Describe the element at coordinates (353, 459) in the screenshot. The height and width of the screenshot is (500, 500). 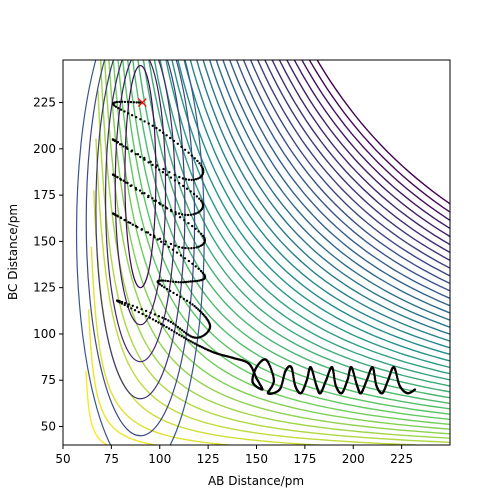
I see `x-tick-label: 200` at that location.